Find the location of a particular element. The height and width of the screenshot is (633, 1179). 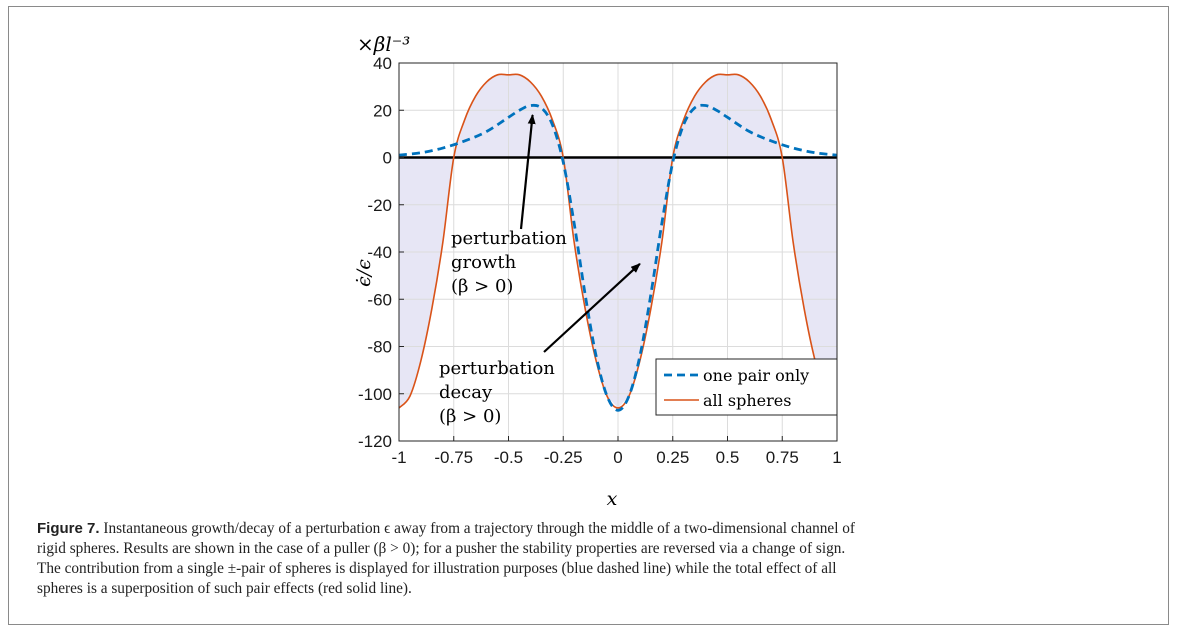

annotation-decay-line: (β > 0) is located at coordinates (470, 416).